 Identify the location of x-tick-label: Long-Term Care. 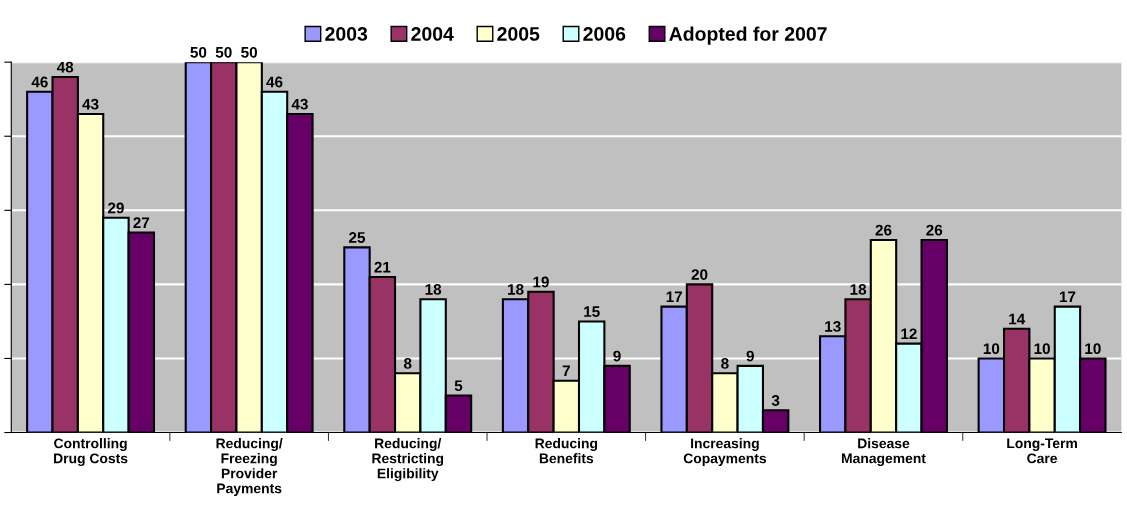
(1042, 451).